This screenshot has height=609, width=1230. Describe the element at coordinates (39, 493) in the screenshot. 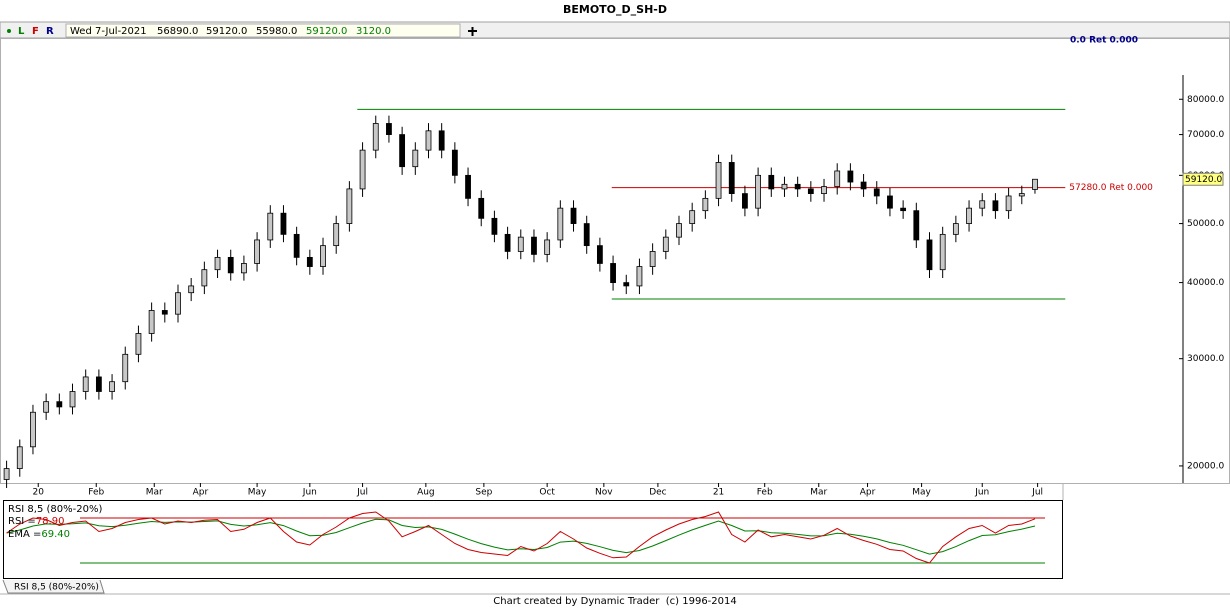

I see `x-tick-label: 20` at that location.